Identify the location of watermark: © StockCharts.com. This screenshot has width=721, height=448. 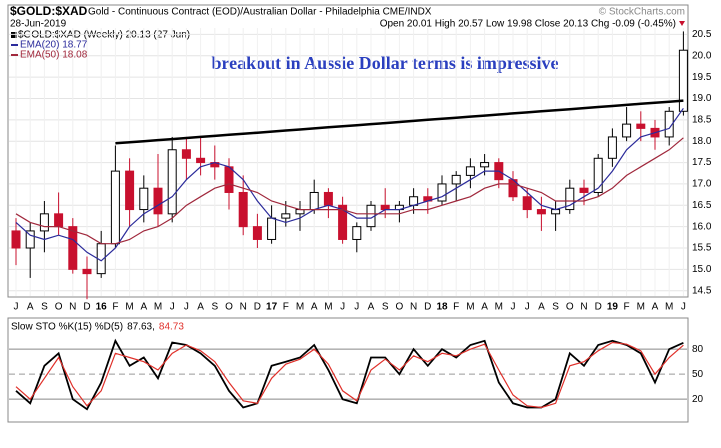
(642, 12).